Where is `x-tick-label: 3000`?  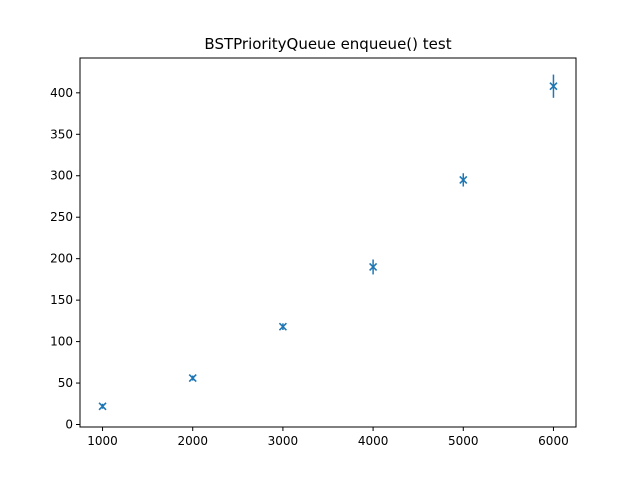 x-tick-label: 3000 is located at coordinates (283, 441).